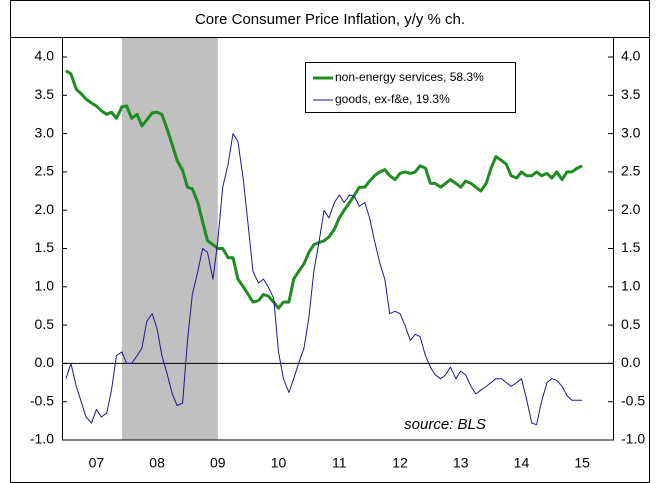 The width and height of the screenshot is (660, 483). What do you see at coordinates (45, 209) in the screenshot?
I see `y-tick-label: 2.0` at bounding box center [45, 209].